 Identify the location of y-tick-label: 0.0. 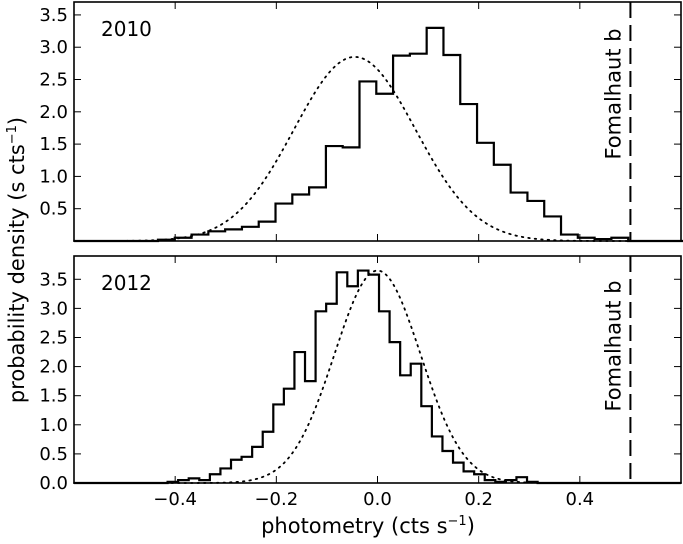
(53, 483).